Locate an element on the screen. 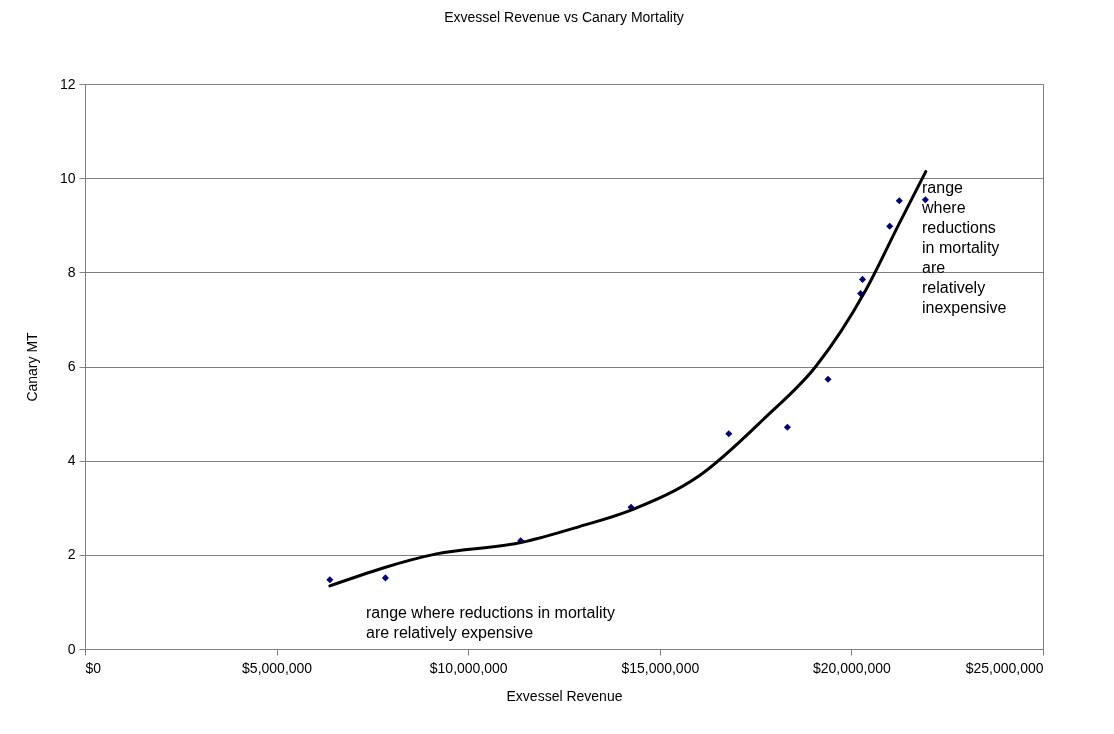 The image size is (1114, 734). x-tick-label: $20,000,000 is located at coordinates (852, 667).